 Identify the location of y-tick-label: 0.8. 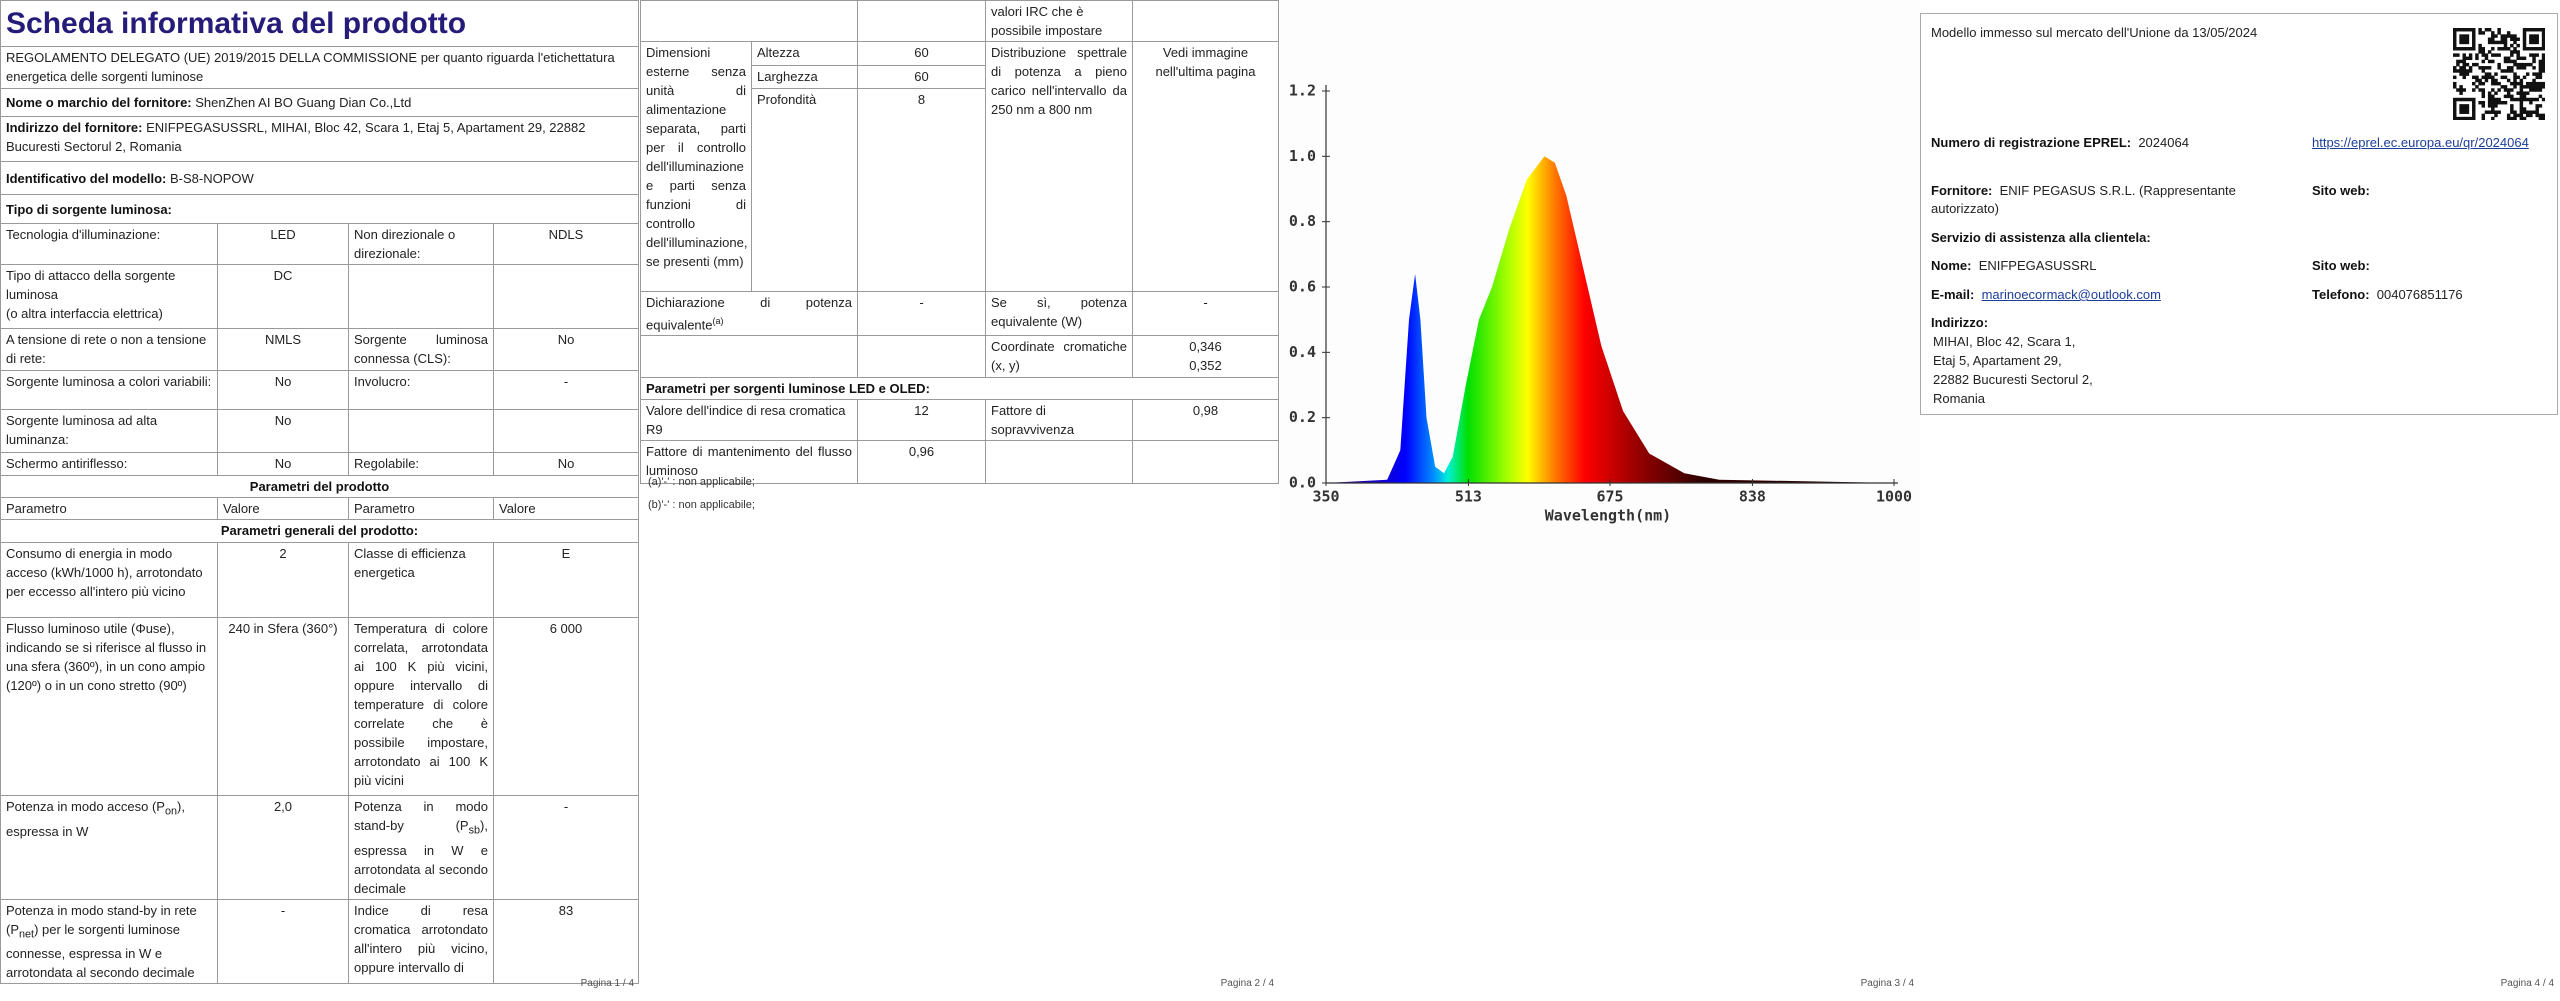
(1302, 221).